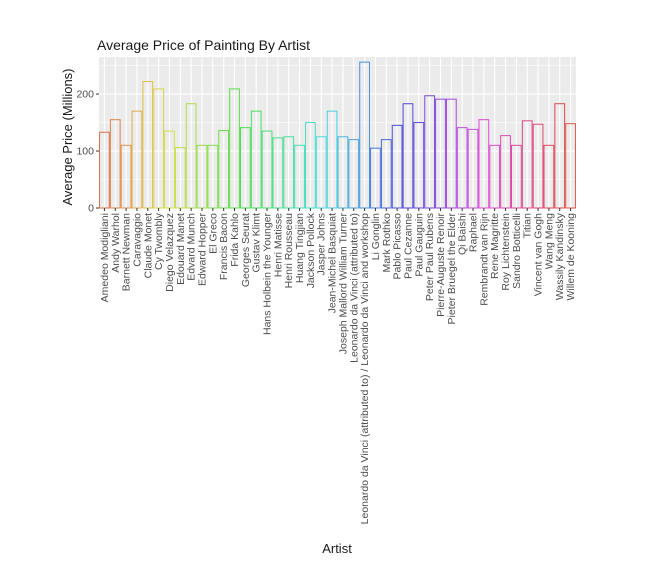 This screenshot has height=575, width=654. What do you see at coordinates (354, 288) in the screenshot?
I see `x-tick-label: Leonardo da Vinci (attributed to)` at bounding box center [354, 288].